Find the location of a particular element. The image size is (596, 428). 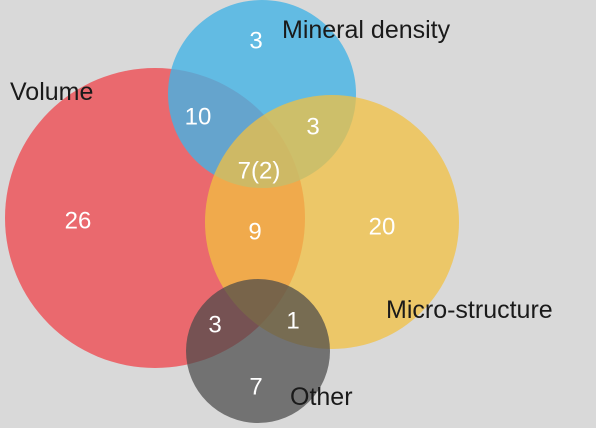

volume-label: Volume is located at coordinates (51, 92).